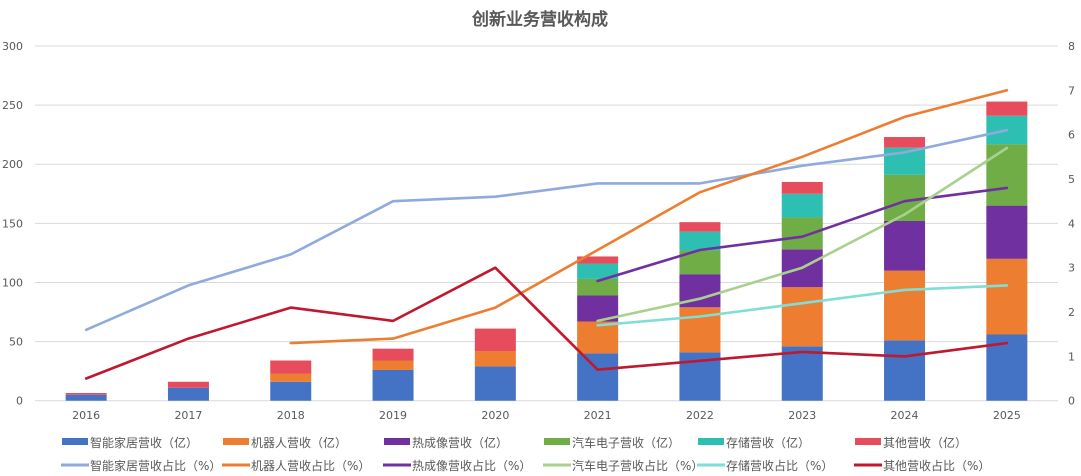  I want to click on y-right-tick-label: 6, so click(1071, 135).